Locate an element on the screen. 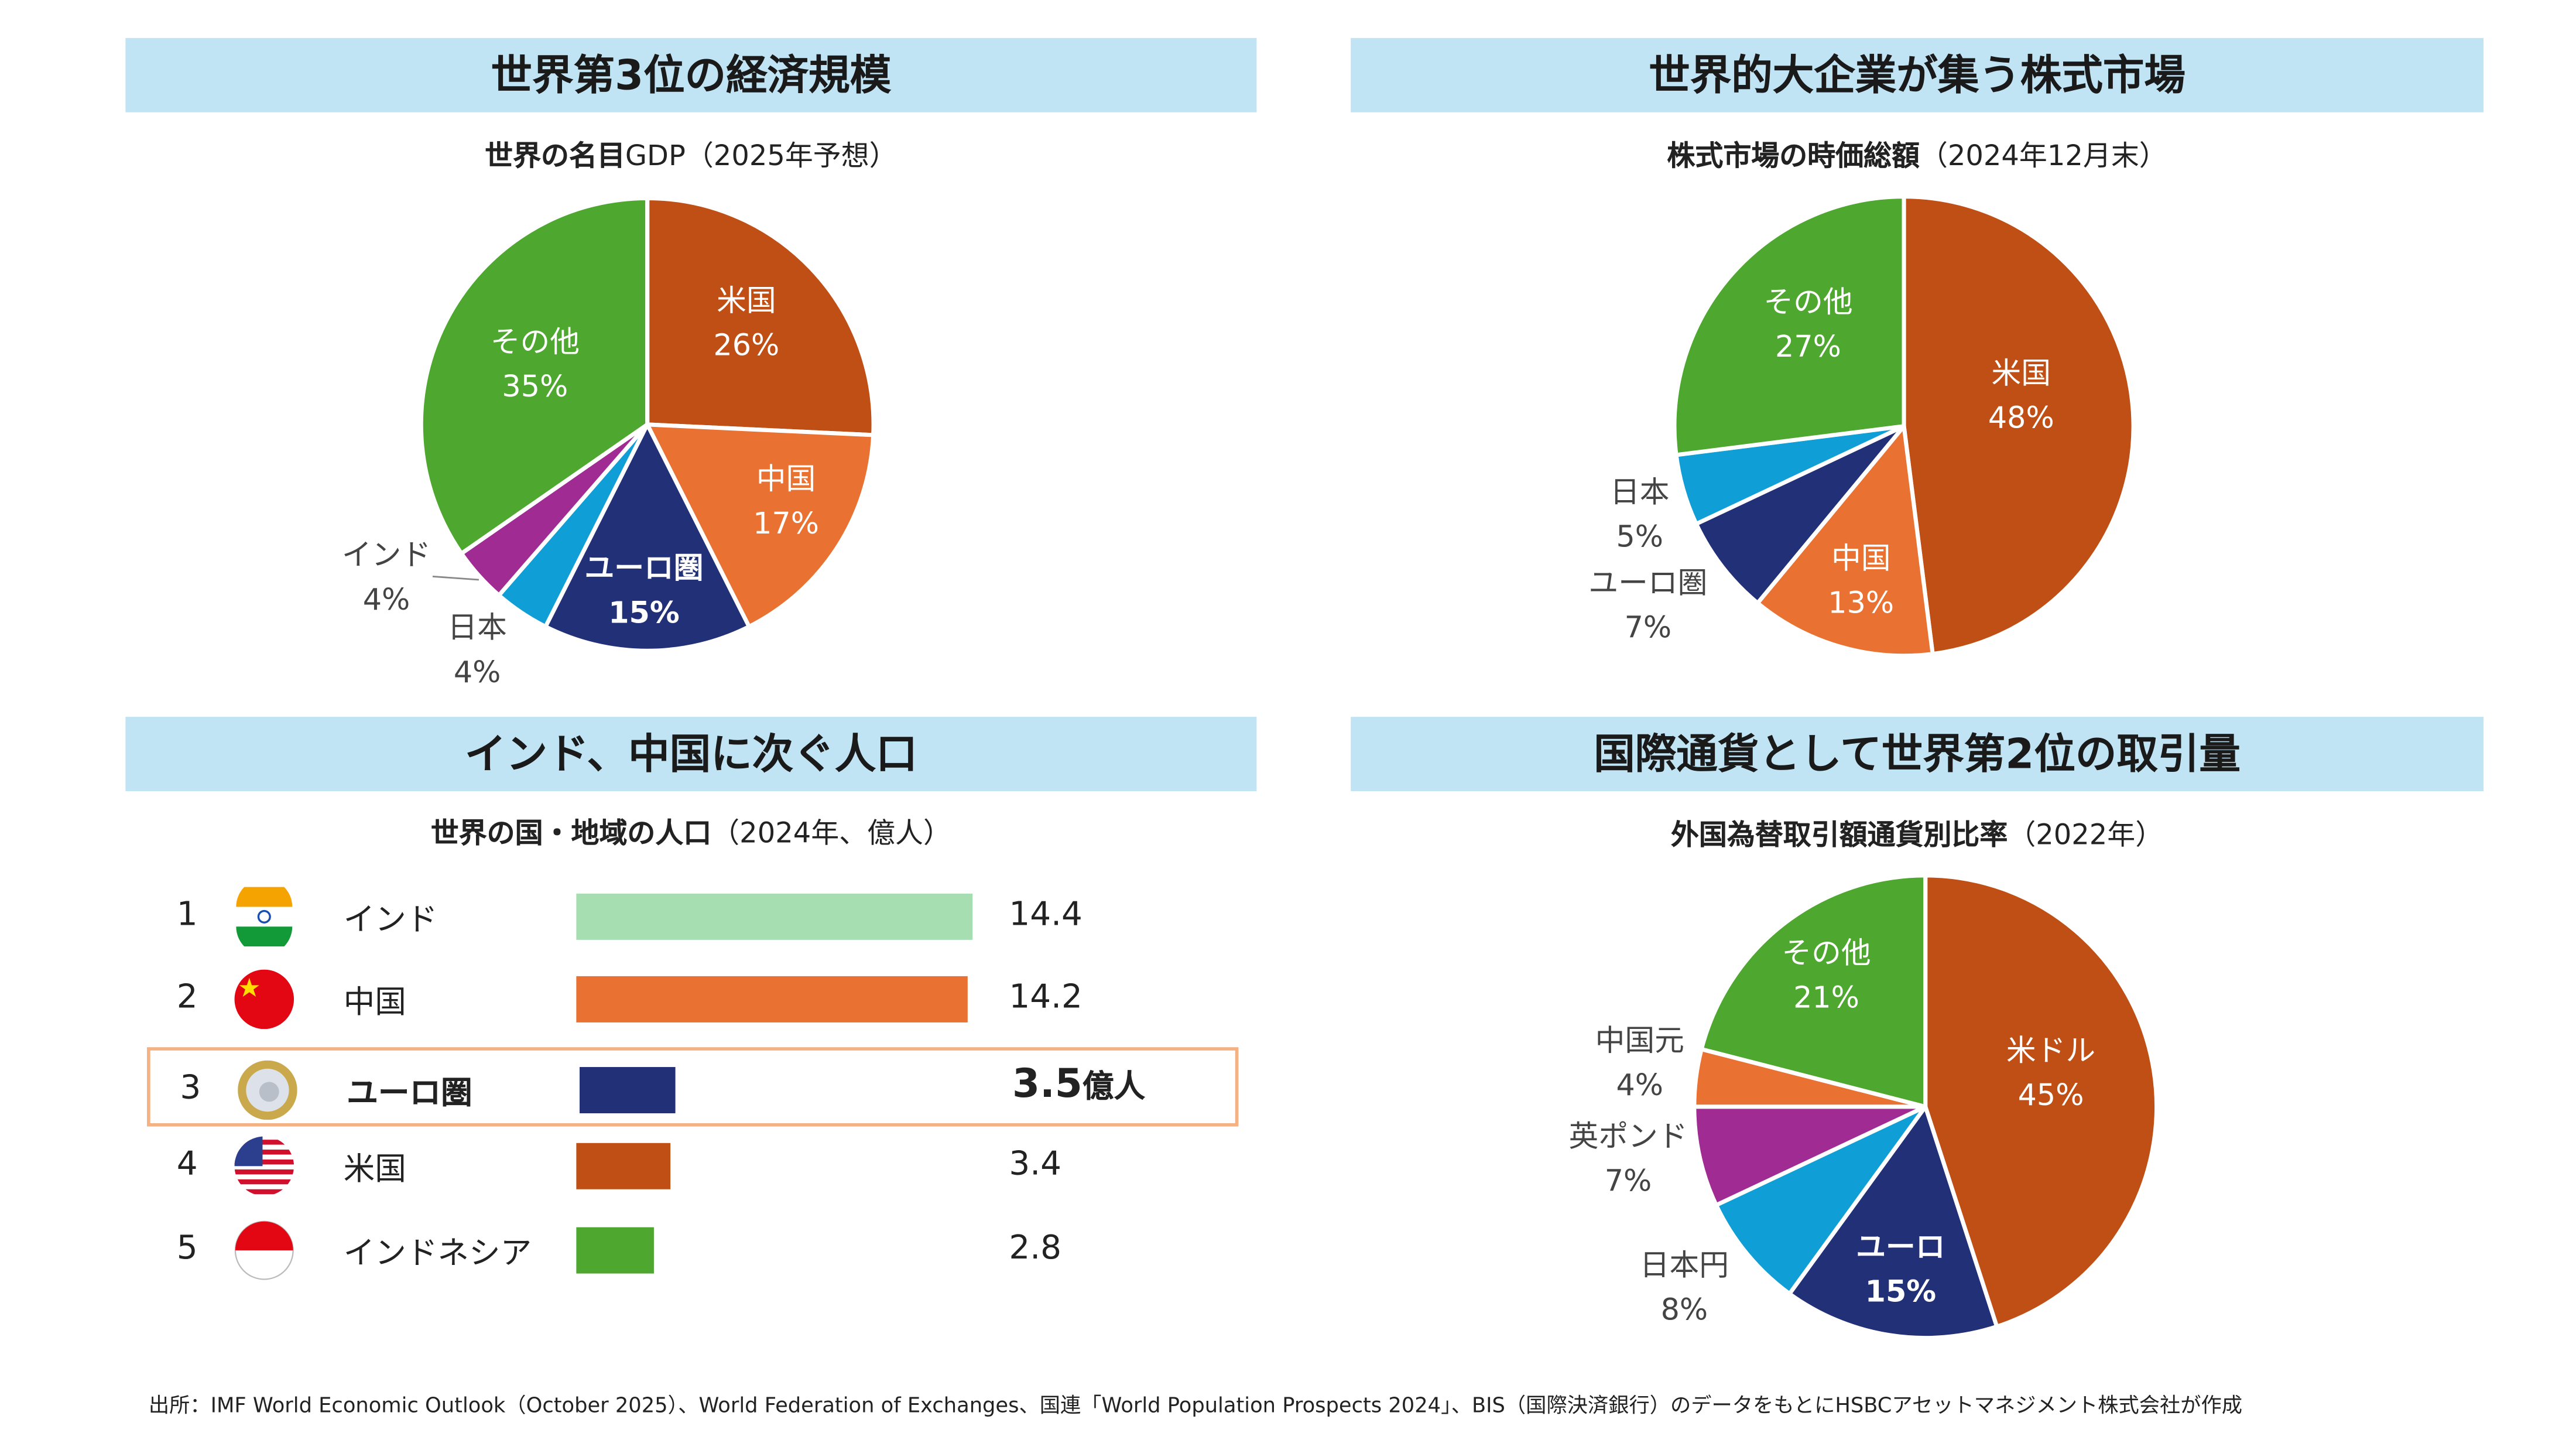 The height and width of the screenshot is (1450, 2576). value-number: 2.8 is located at coordinates (1035, 1247).